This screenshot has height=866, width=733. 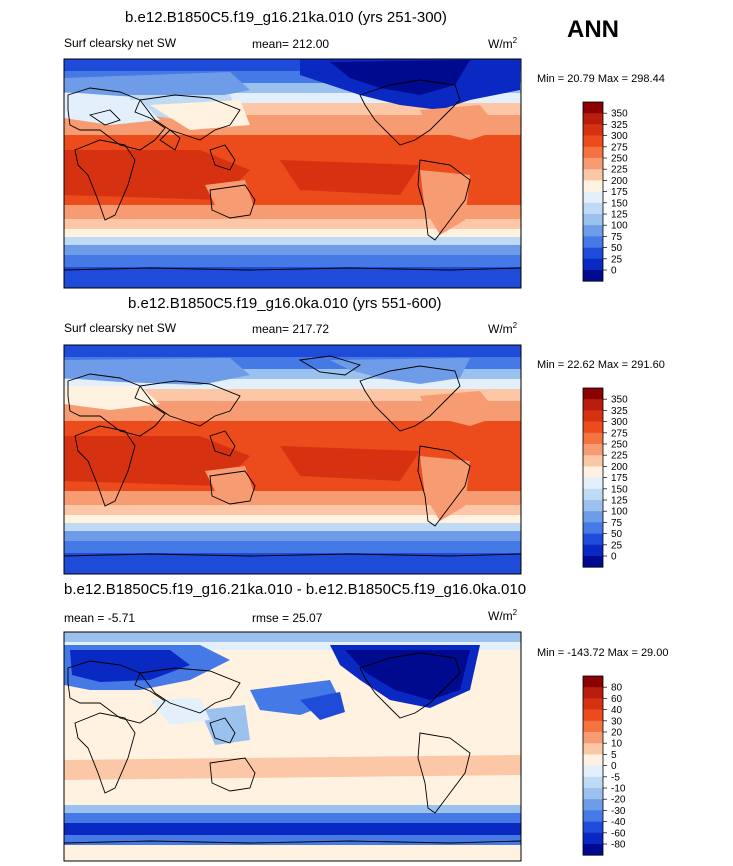 I want to click on colorbar-1-tick-label: 275, so click(x=619, y=147).